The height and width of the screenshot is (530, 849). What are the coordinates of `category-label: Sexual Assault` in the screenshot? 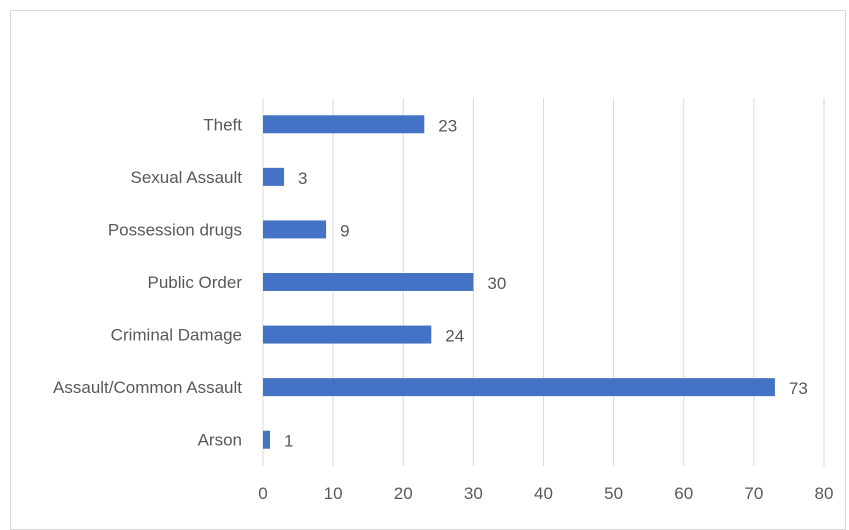 It's located at (186, 177).